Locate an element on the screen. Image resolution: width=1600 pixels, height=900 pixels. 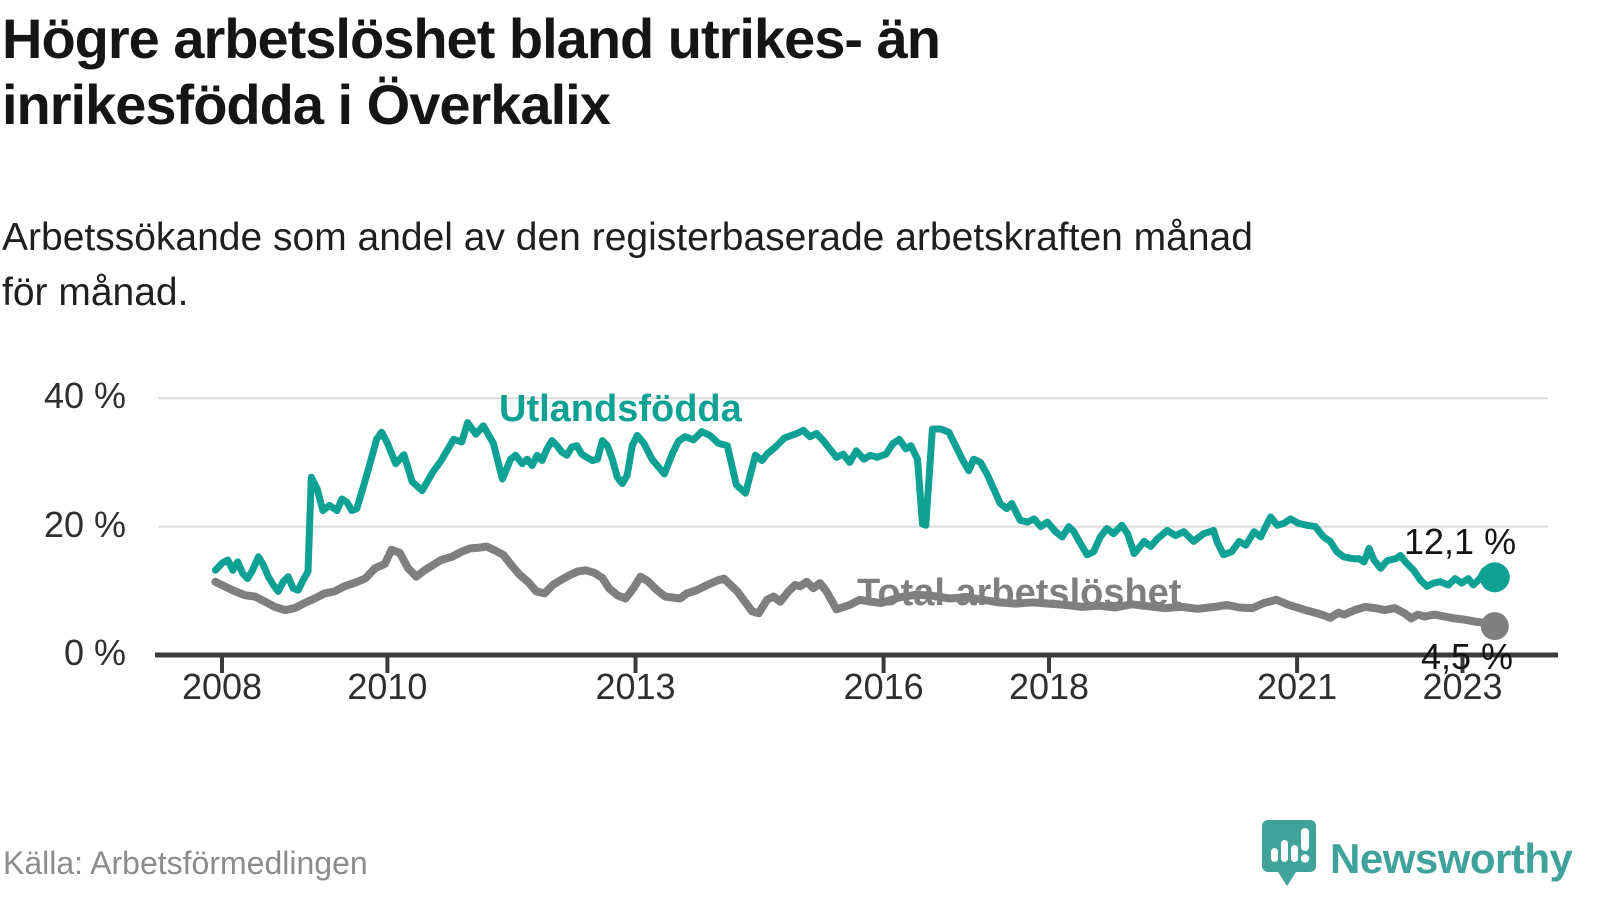
x-tick-label: 2021 is located at coordinates (1297, 686).